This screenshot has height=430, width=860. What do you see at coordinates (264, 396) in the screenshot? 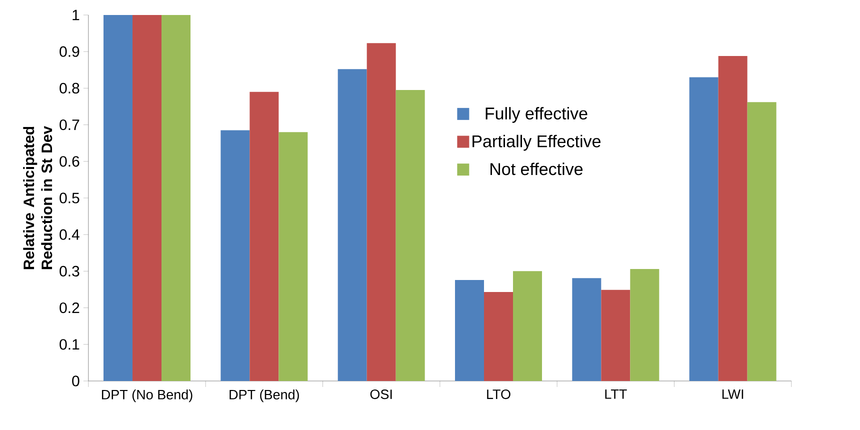
I see `x-tick-label: DPT (Bend)` at bounding box center [264, 396].